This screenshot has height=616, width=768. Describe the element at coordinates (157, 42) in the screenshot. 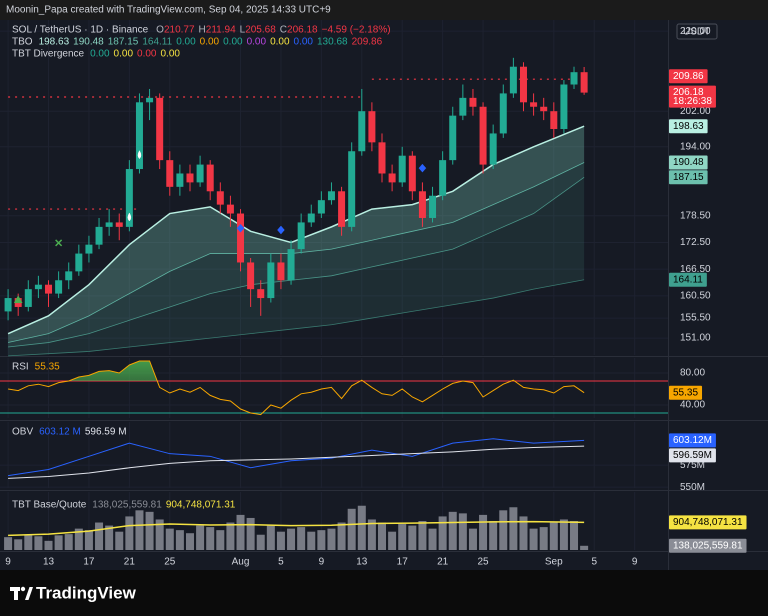

I see `legend-item: 164.11` at that location.